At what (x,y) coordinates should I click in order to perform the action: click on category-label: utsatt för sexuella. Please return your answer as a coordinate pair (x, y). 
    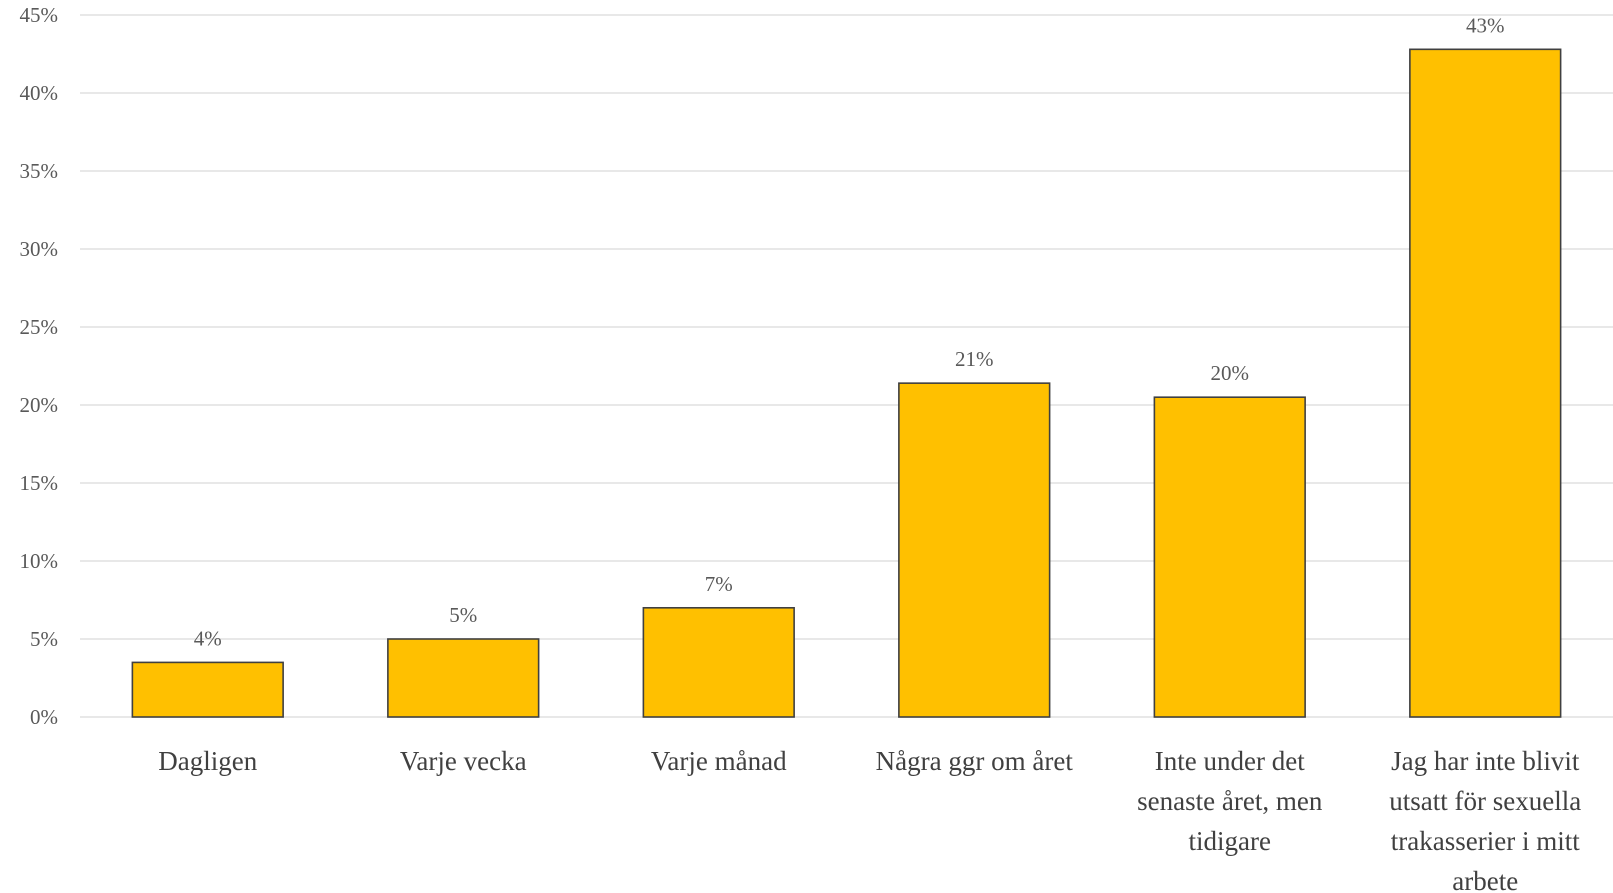
    Looking at the image, I should click on (1485, 801).